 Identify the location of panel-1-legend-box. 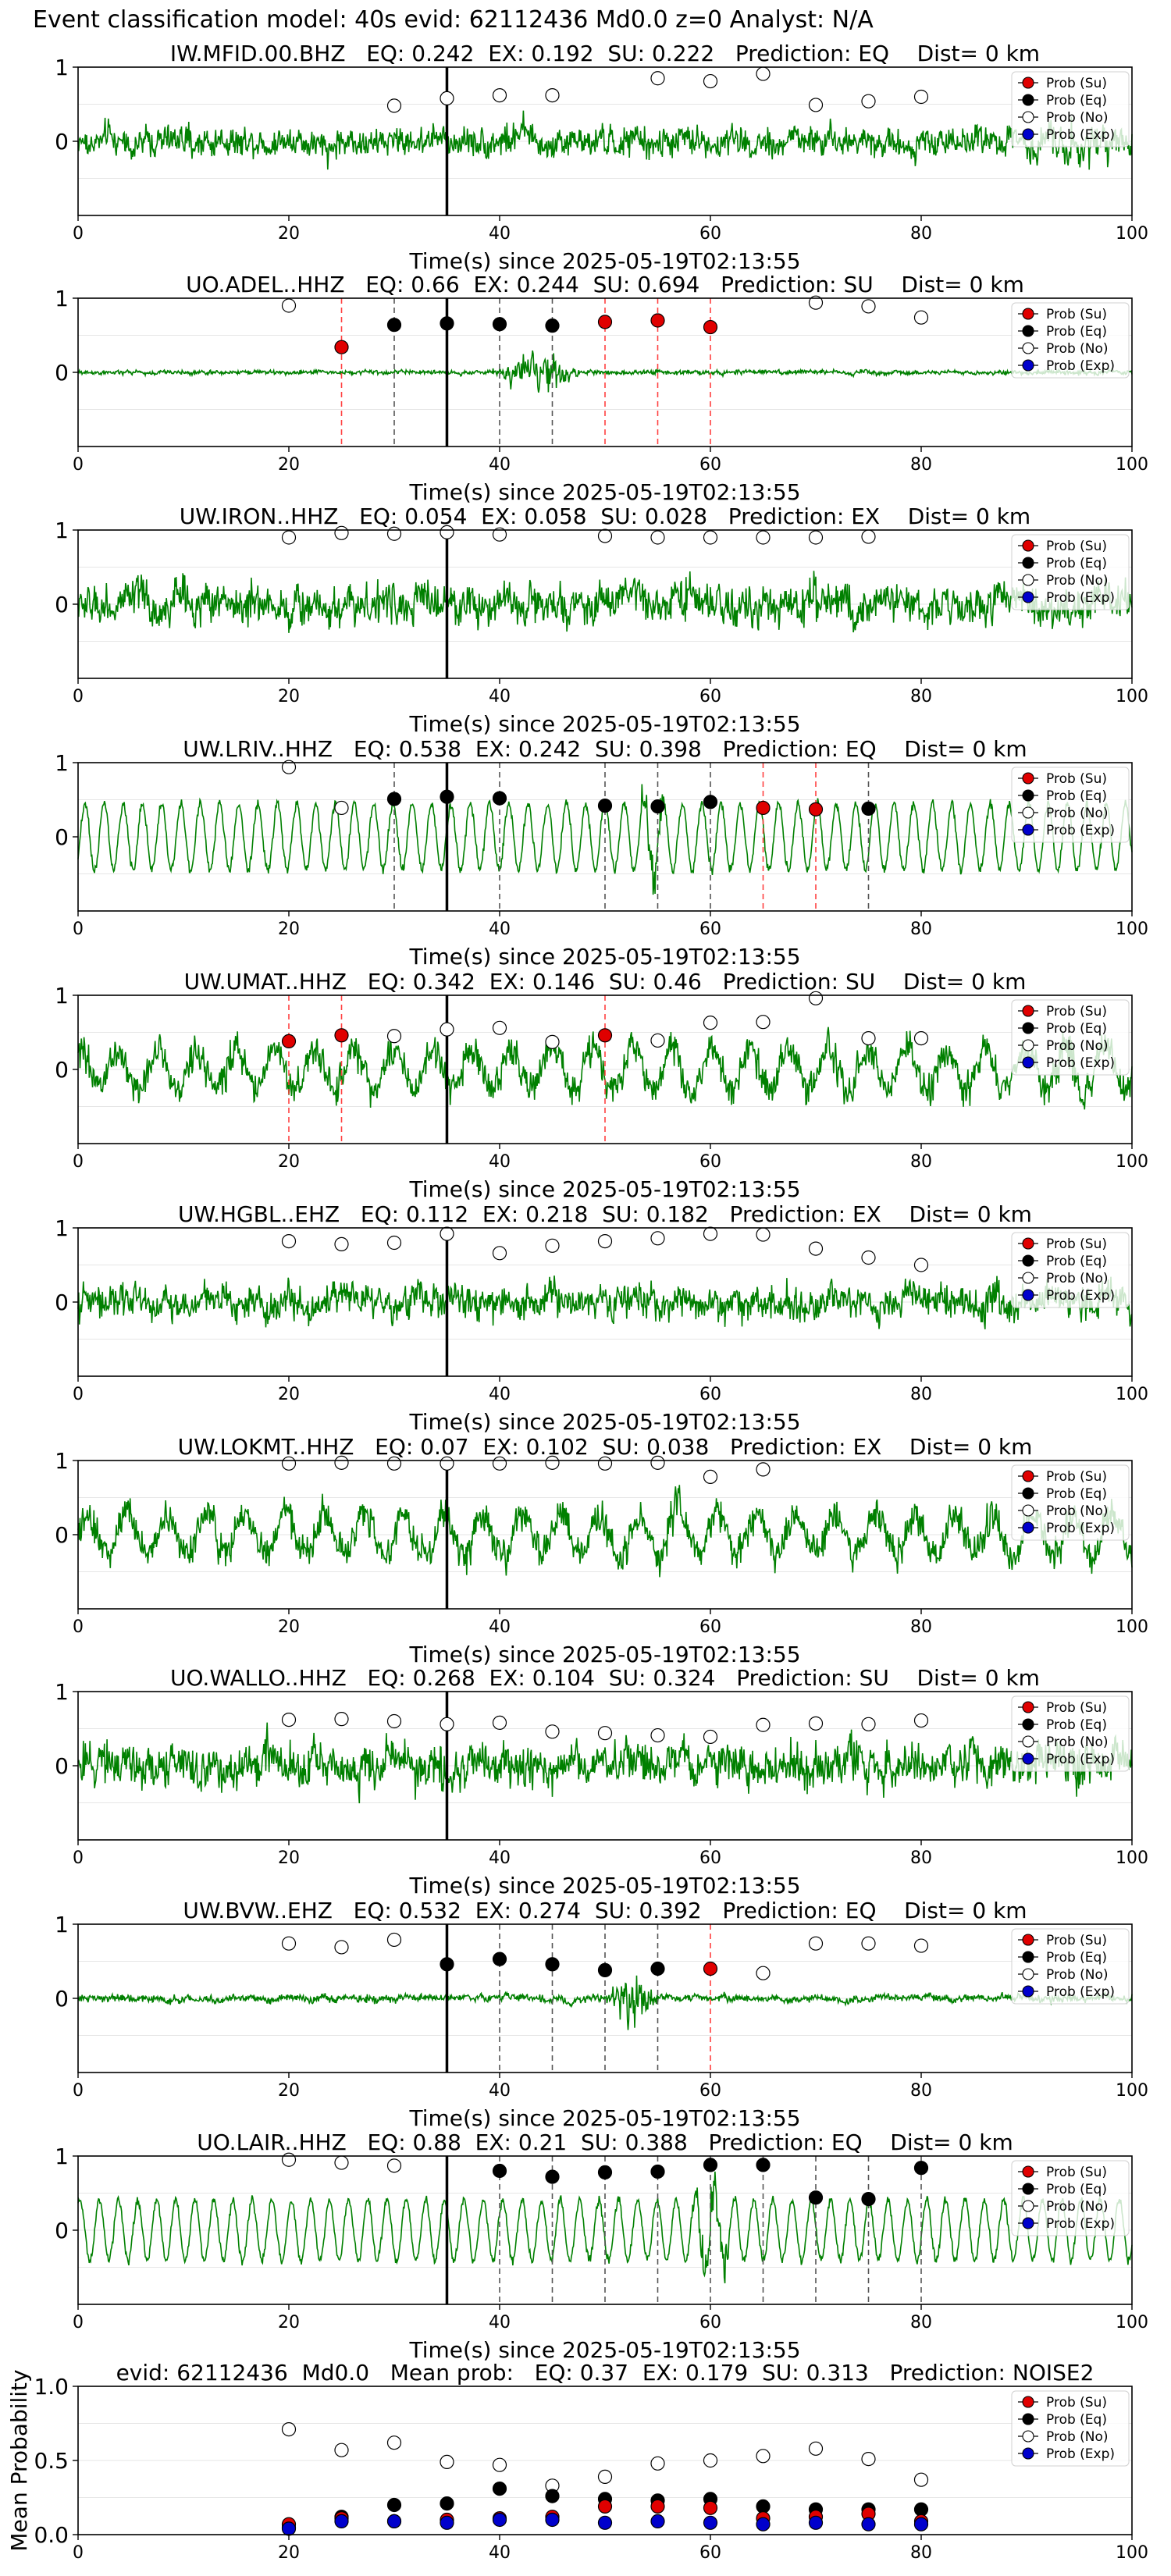
(1070, 109).